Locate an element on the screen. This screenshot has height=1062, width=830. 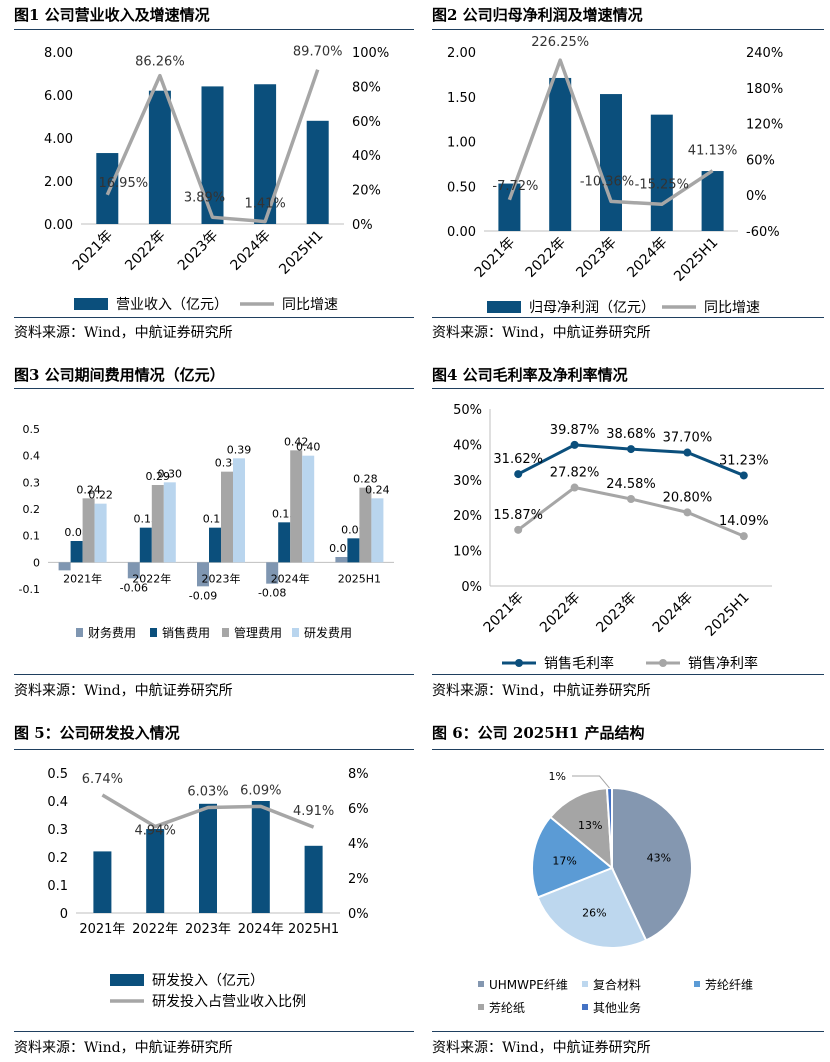
data-label: 0.24 is located at coordinates (377, 489).